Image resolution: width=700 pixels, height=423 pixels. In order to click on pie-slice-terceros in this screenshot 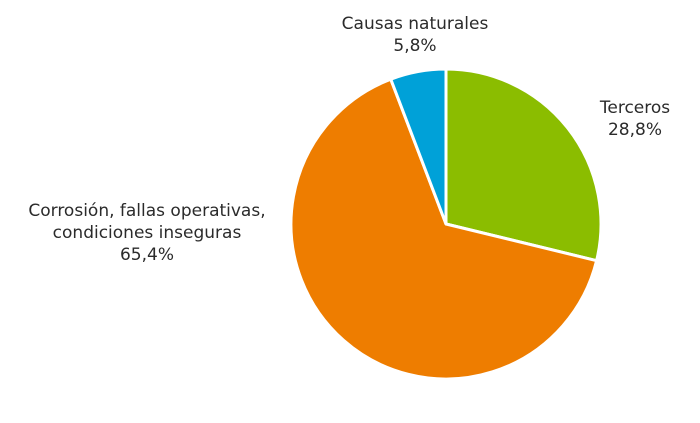, I will do `click(523, 165)`.